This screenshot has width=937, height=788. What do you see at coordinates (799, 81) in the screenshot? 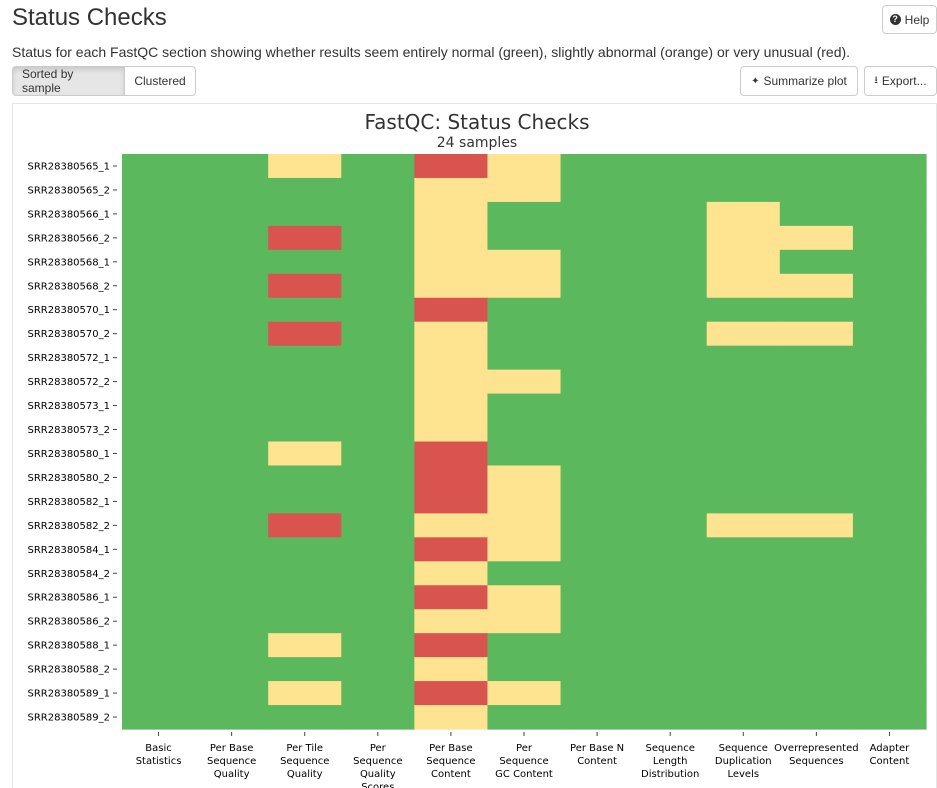
I see `summarize-plot-button: ✦ Summarize plot` at bounding box center [799, 81].